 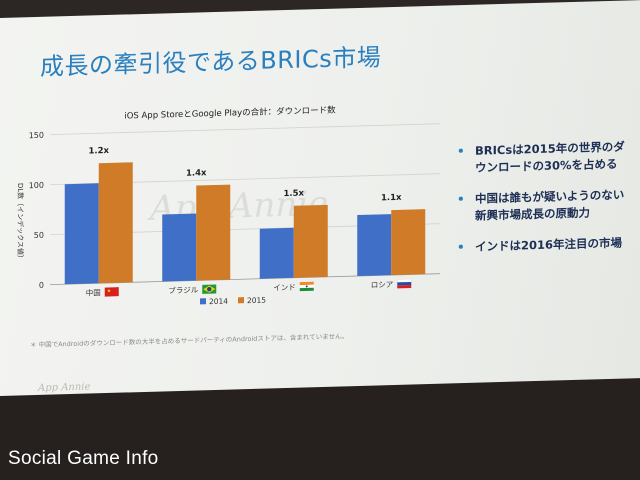 What do you see at coordinates (83, 458) in the screenshot?
I see `site-watermark: Social Game Info` at bounding box center [83, 458].